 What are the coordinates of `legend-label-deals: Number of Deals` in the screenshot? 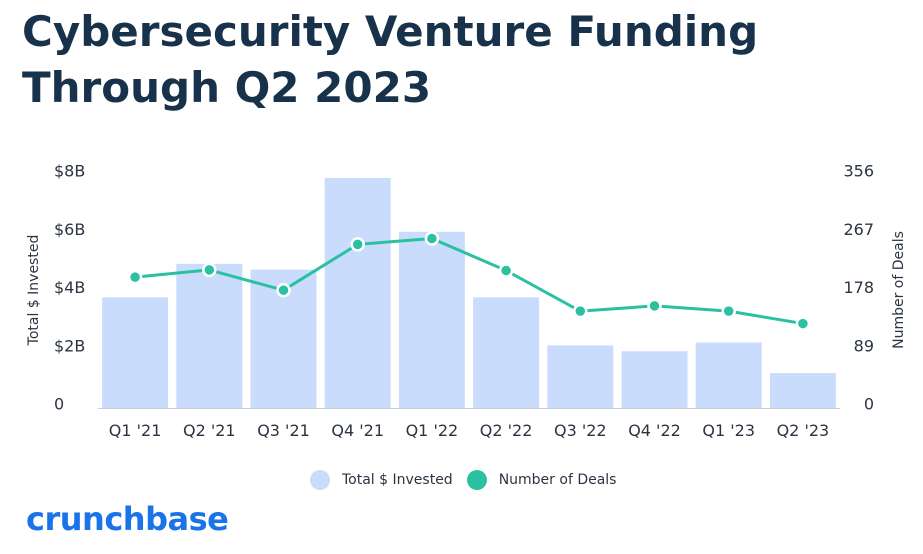 It's located at (557, 480).